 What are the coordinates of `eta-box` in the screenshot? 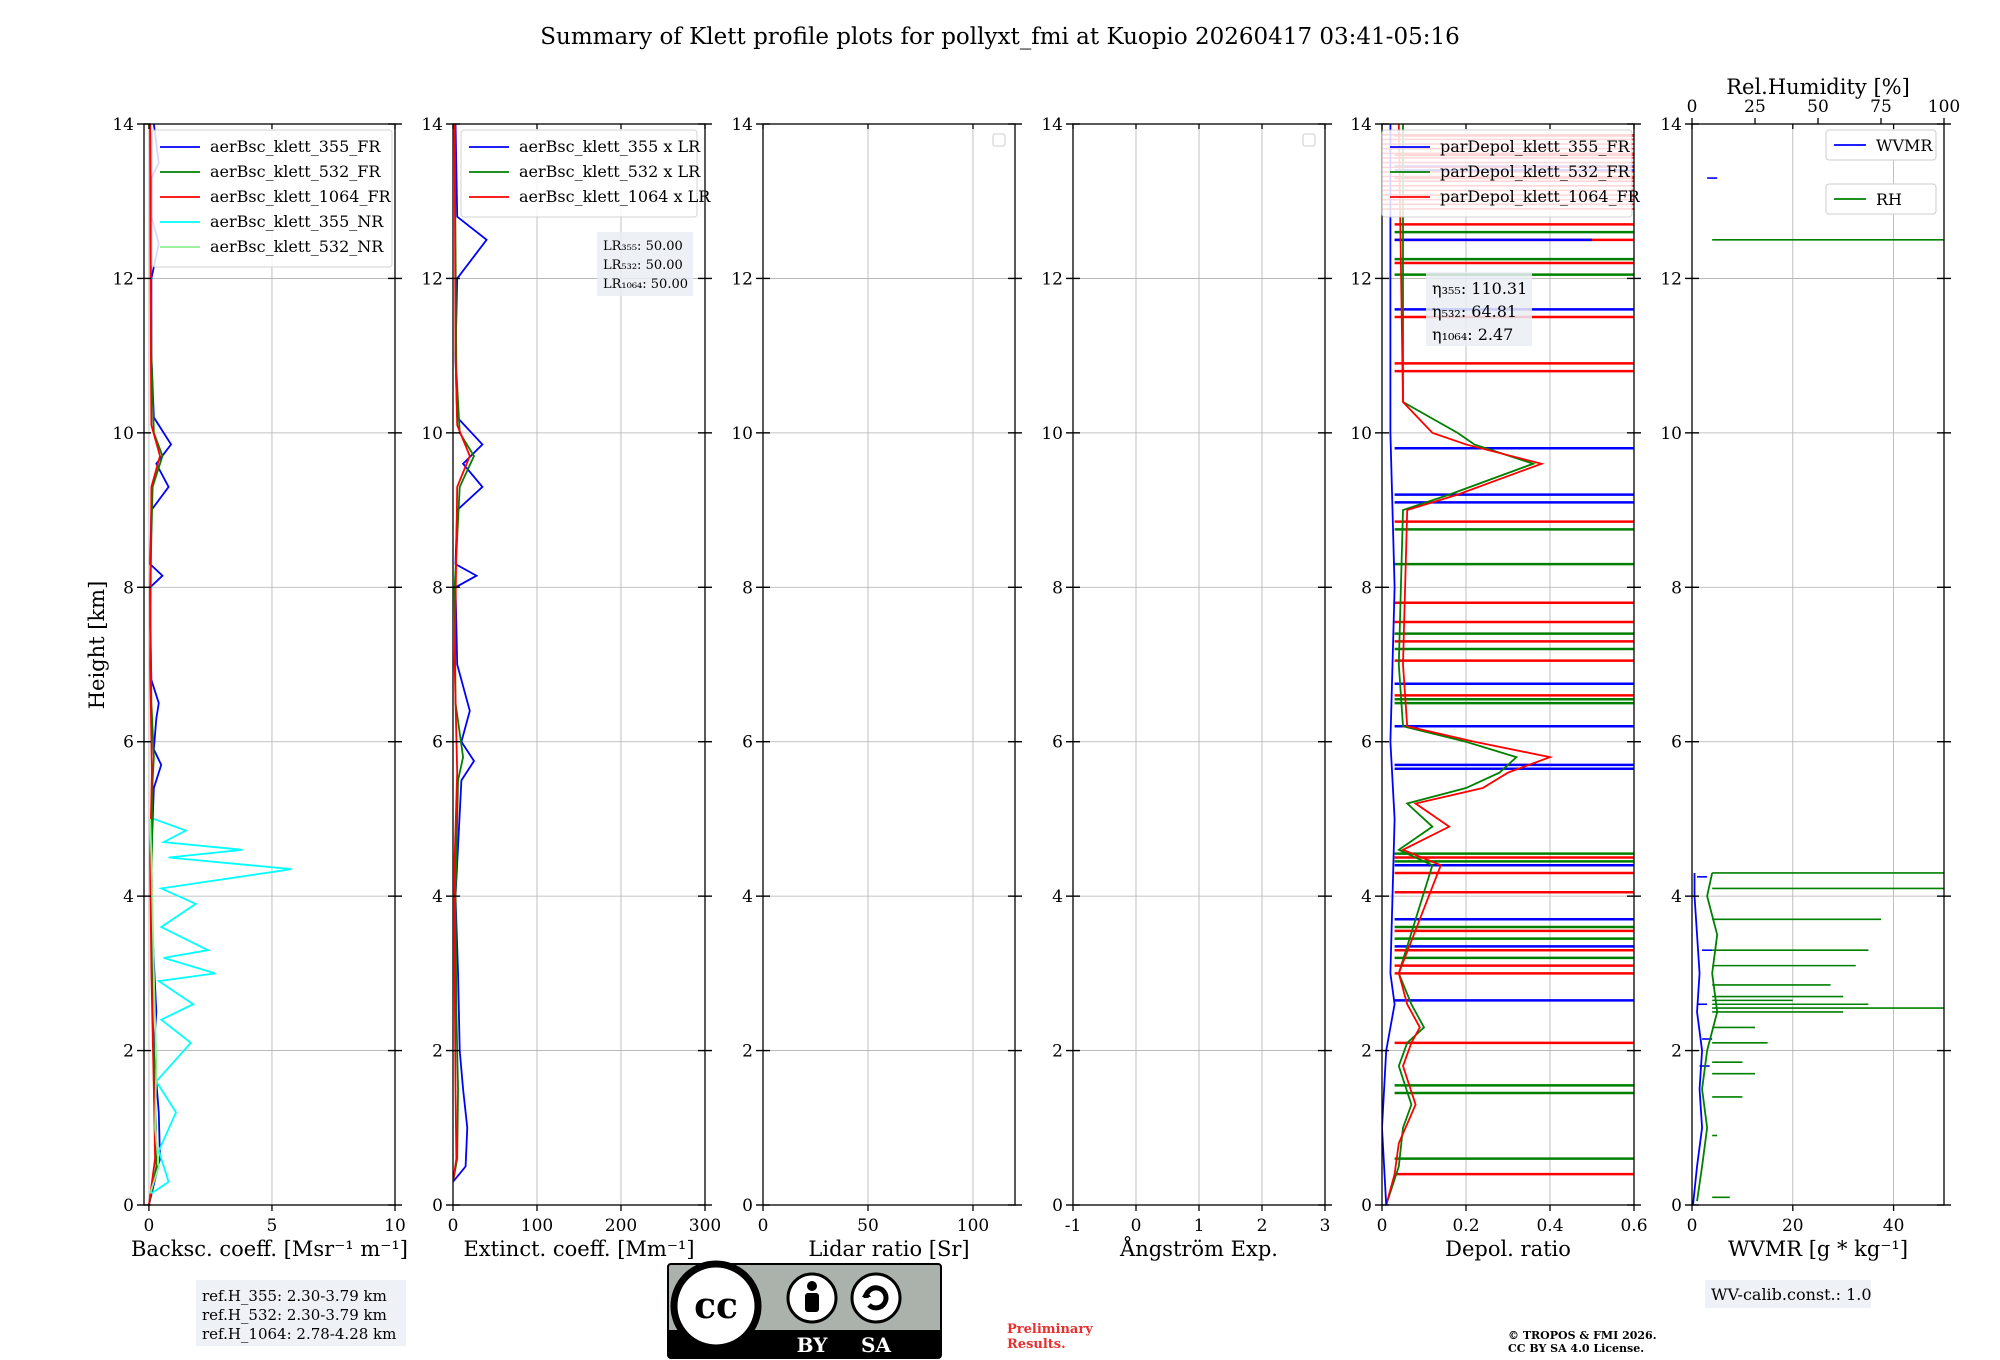 It's located at (1479, 309).